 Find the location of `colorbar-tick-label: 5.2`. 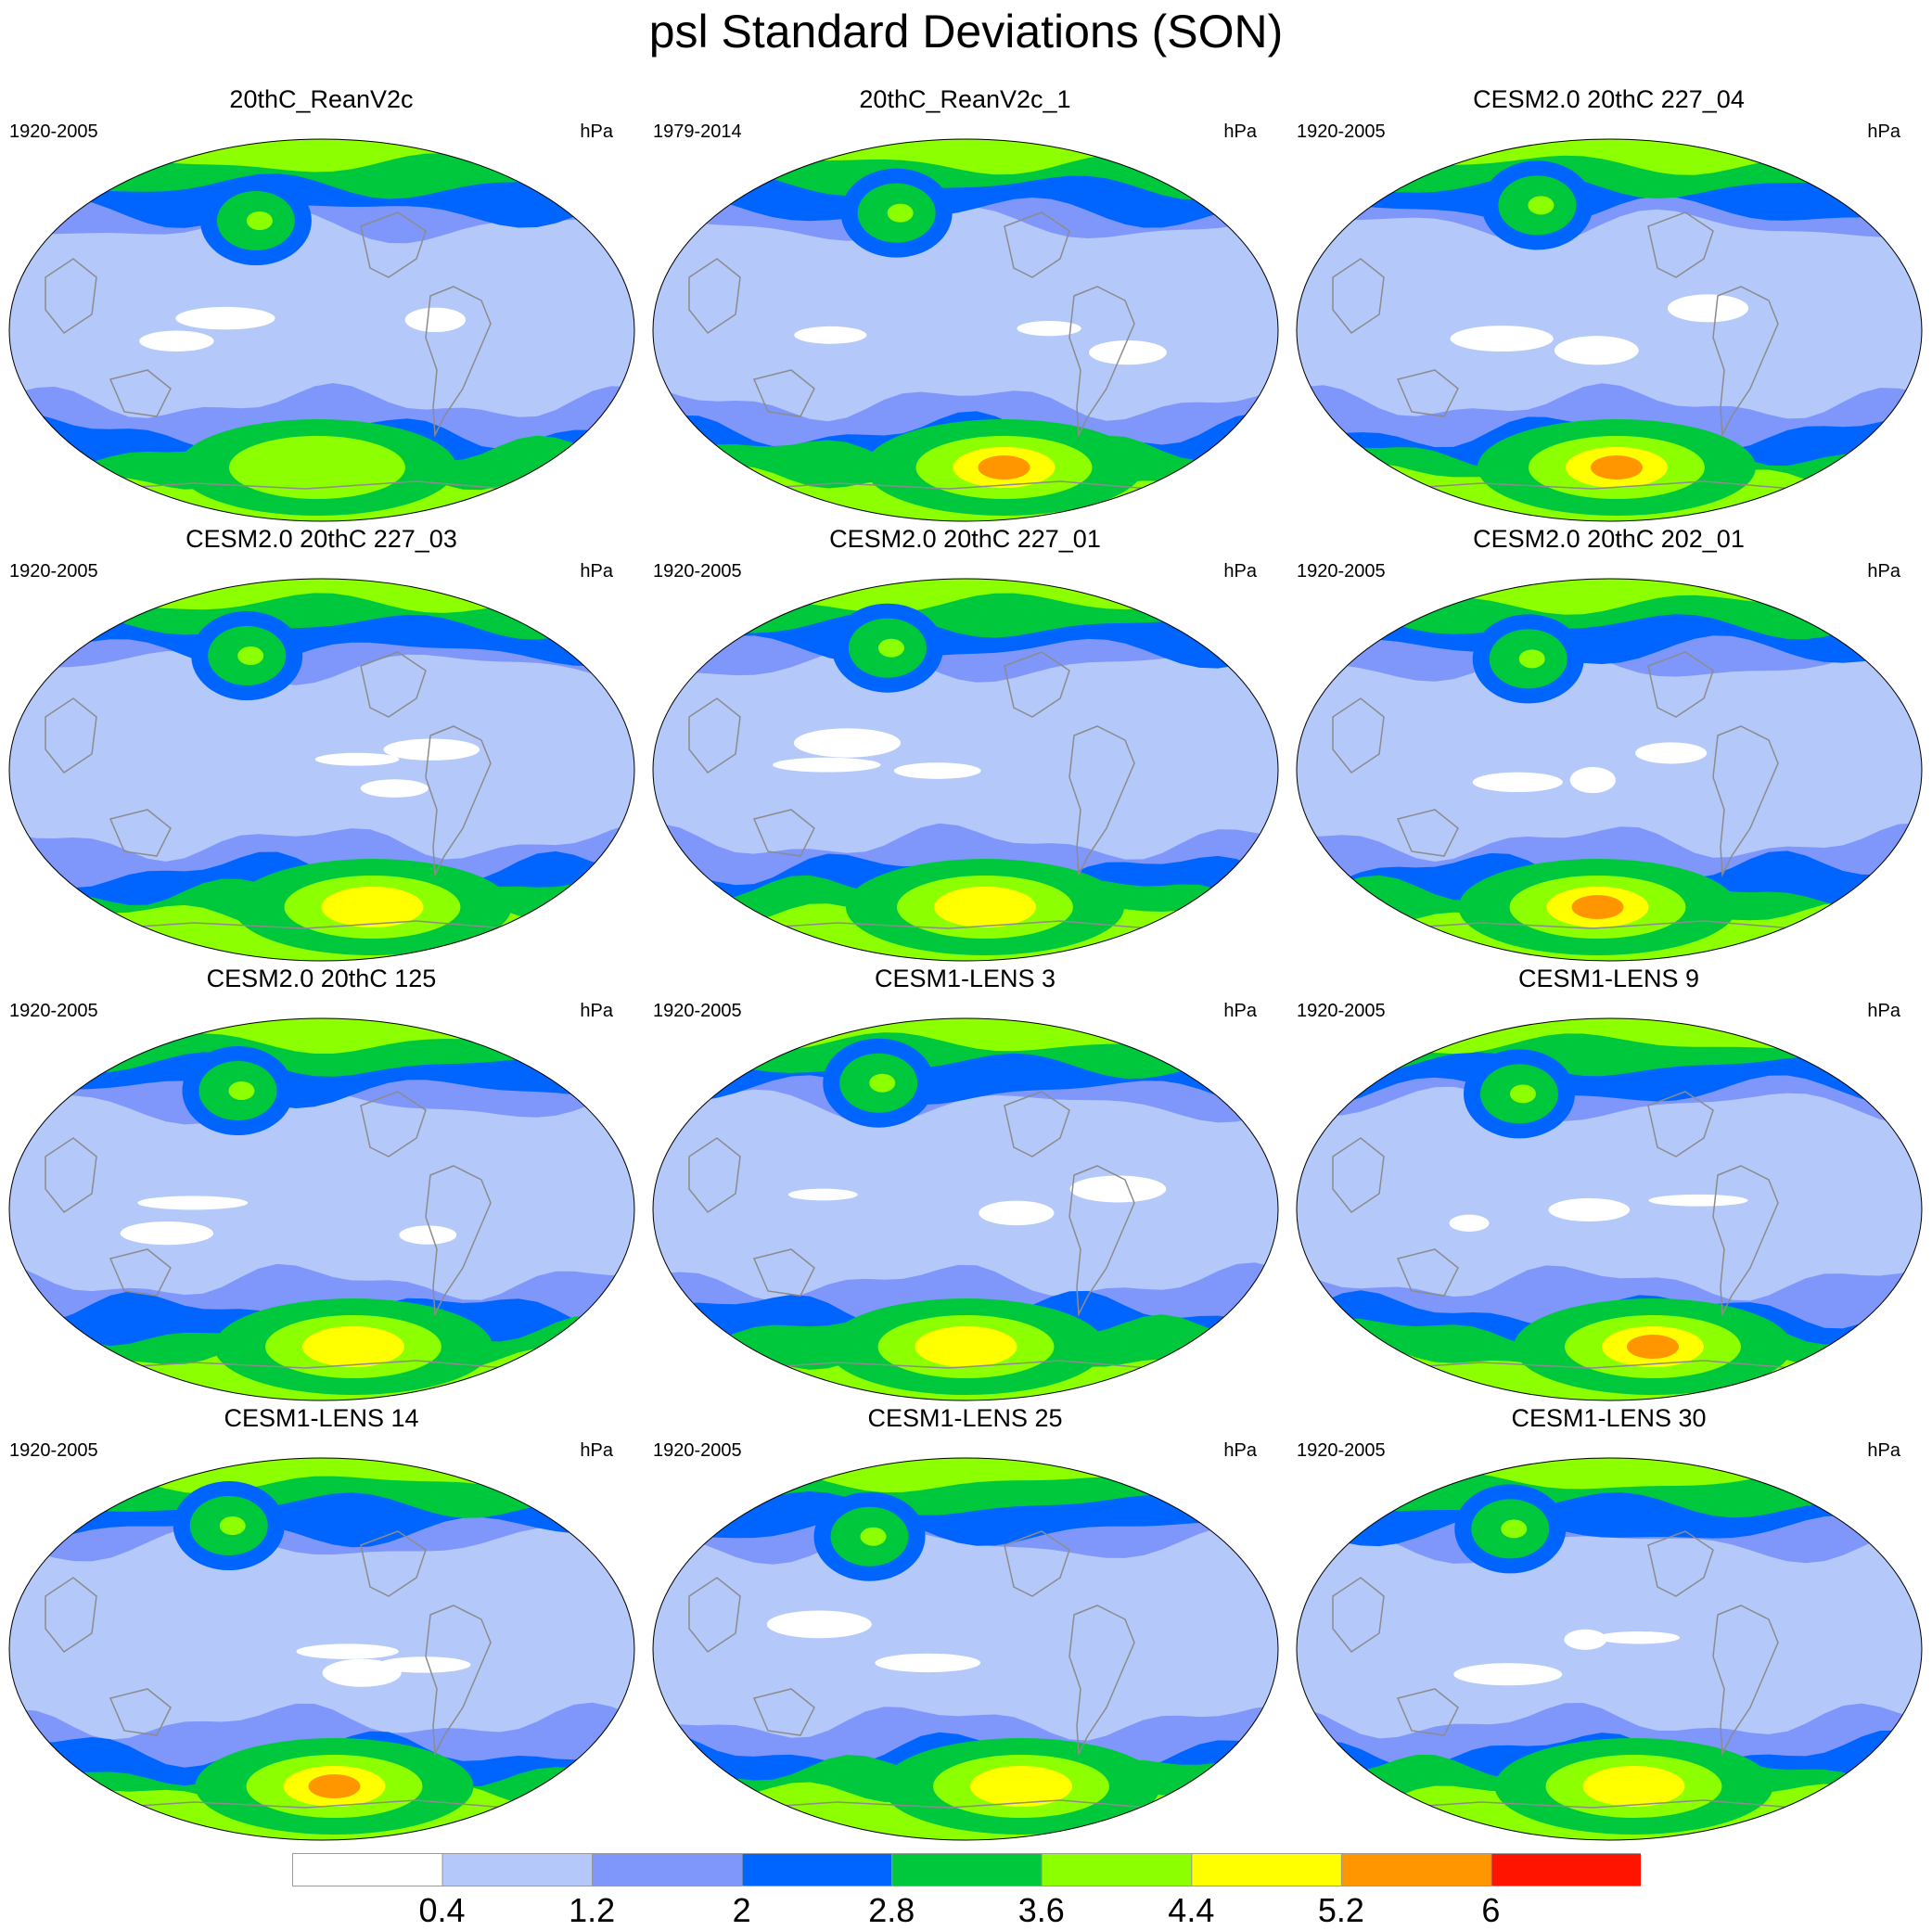

colorbar-tick-label: 5.2 is located at coordinates (1340, 1910).